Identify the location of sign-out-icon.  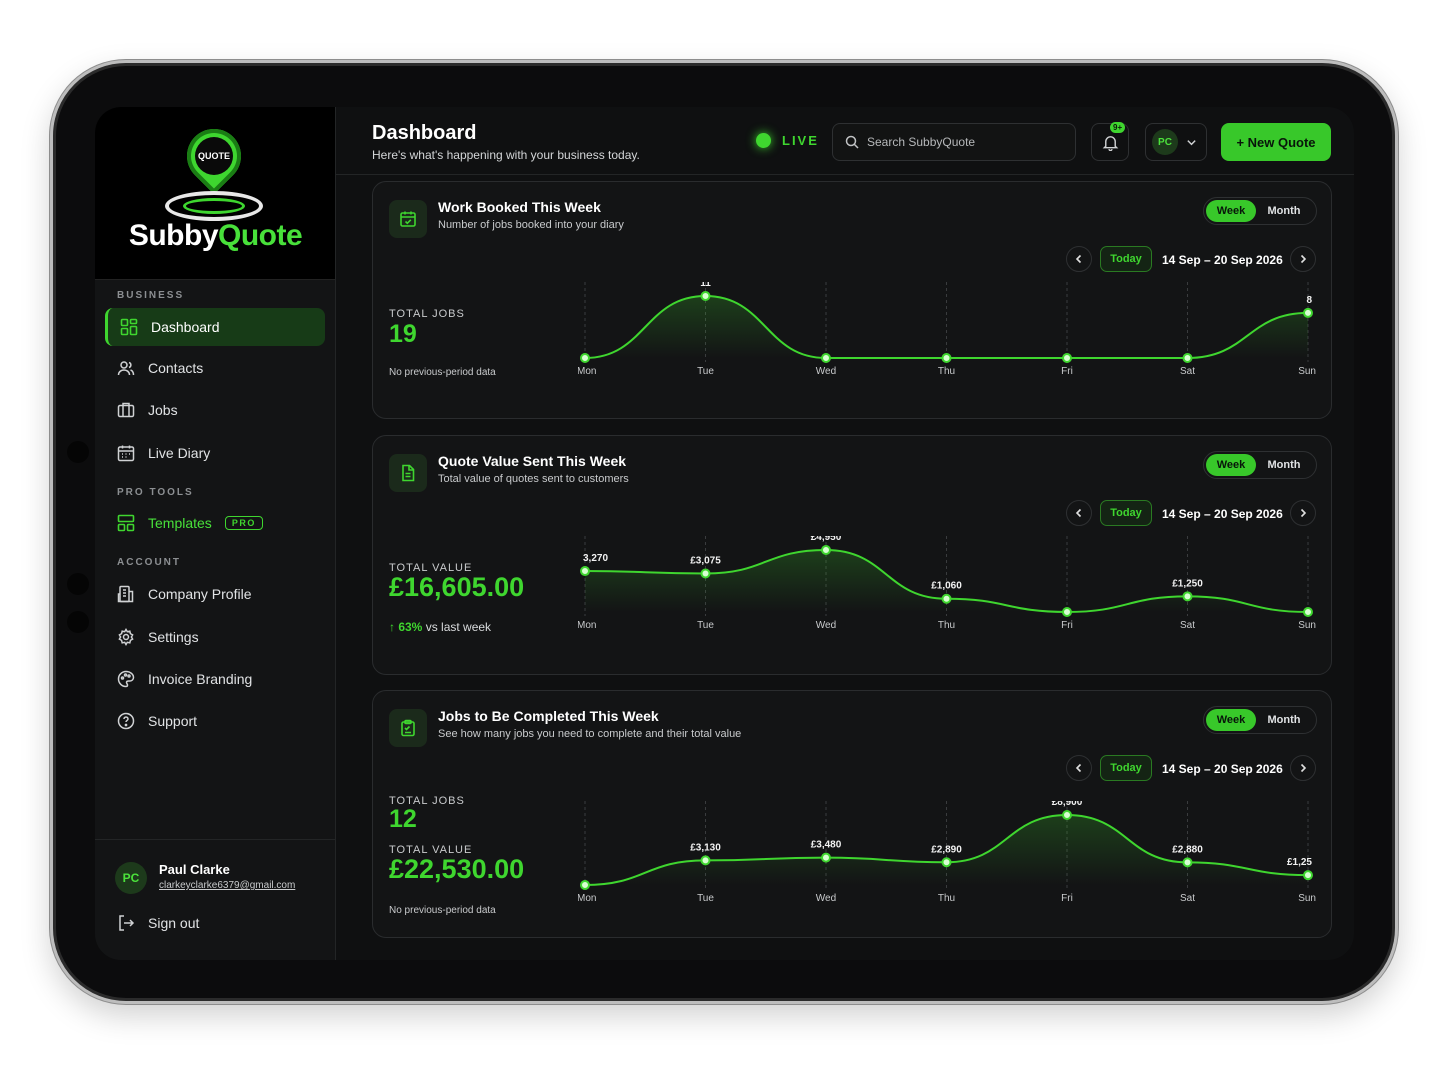
(126, 923).